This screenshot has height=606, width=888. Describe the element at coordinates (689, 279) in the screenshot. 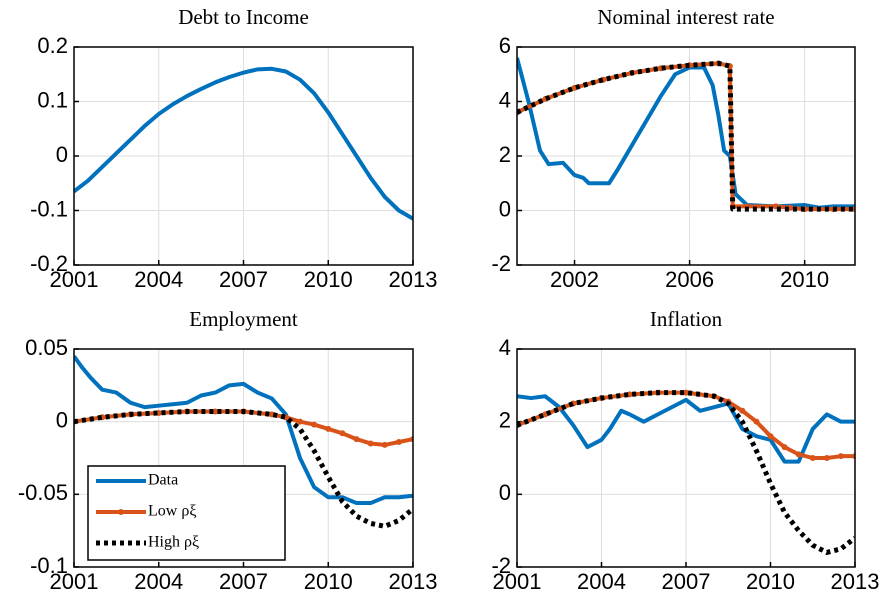

I see `x-tick-label: 2006` at that location.